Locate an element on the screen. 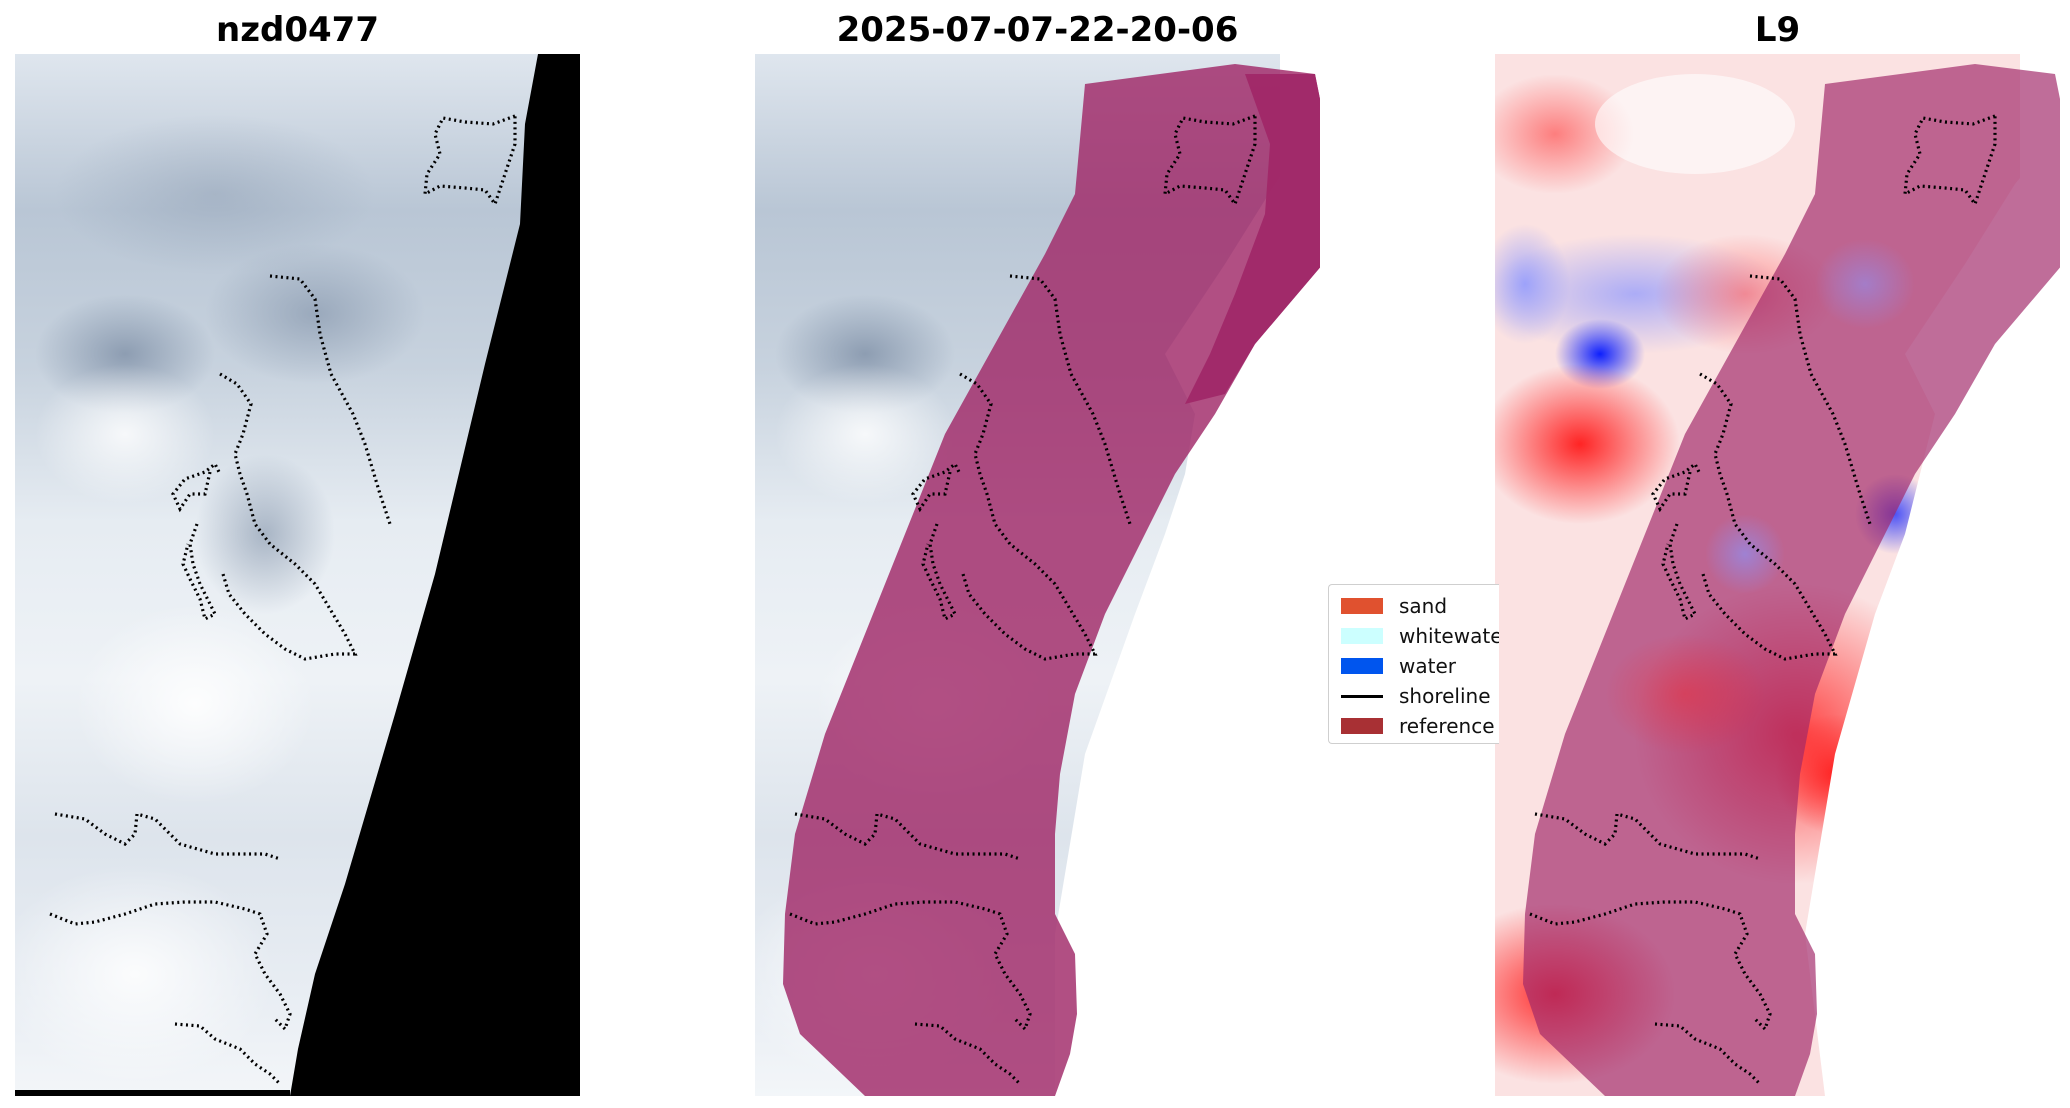 This screenshot has width=2070, height=1108. legend-label-sand: sand is located at coordinates (1423, 606).